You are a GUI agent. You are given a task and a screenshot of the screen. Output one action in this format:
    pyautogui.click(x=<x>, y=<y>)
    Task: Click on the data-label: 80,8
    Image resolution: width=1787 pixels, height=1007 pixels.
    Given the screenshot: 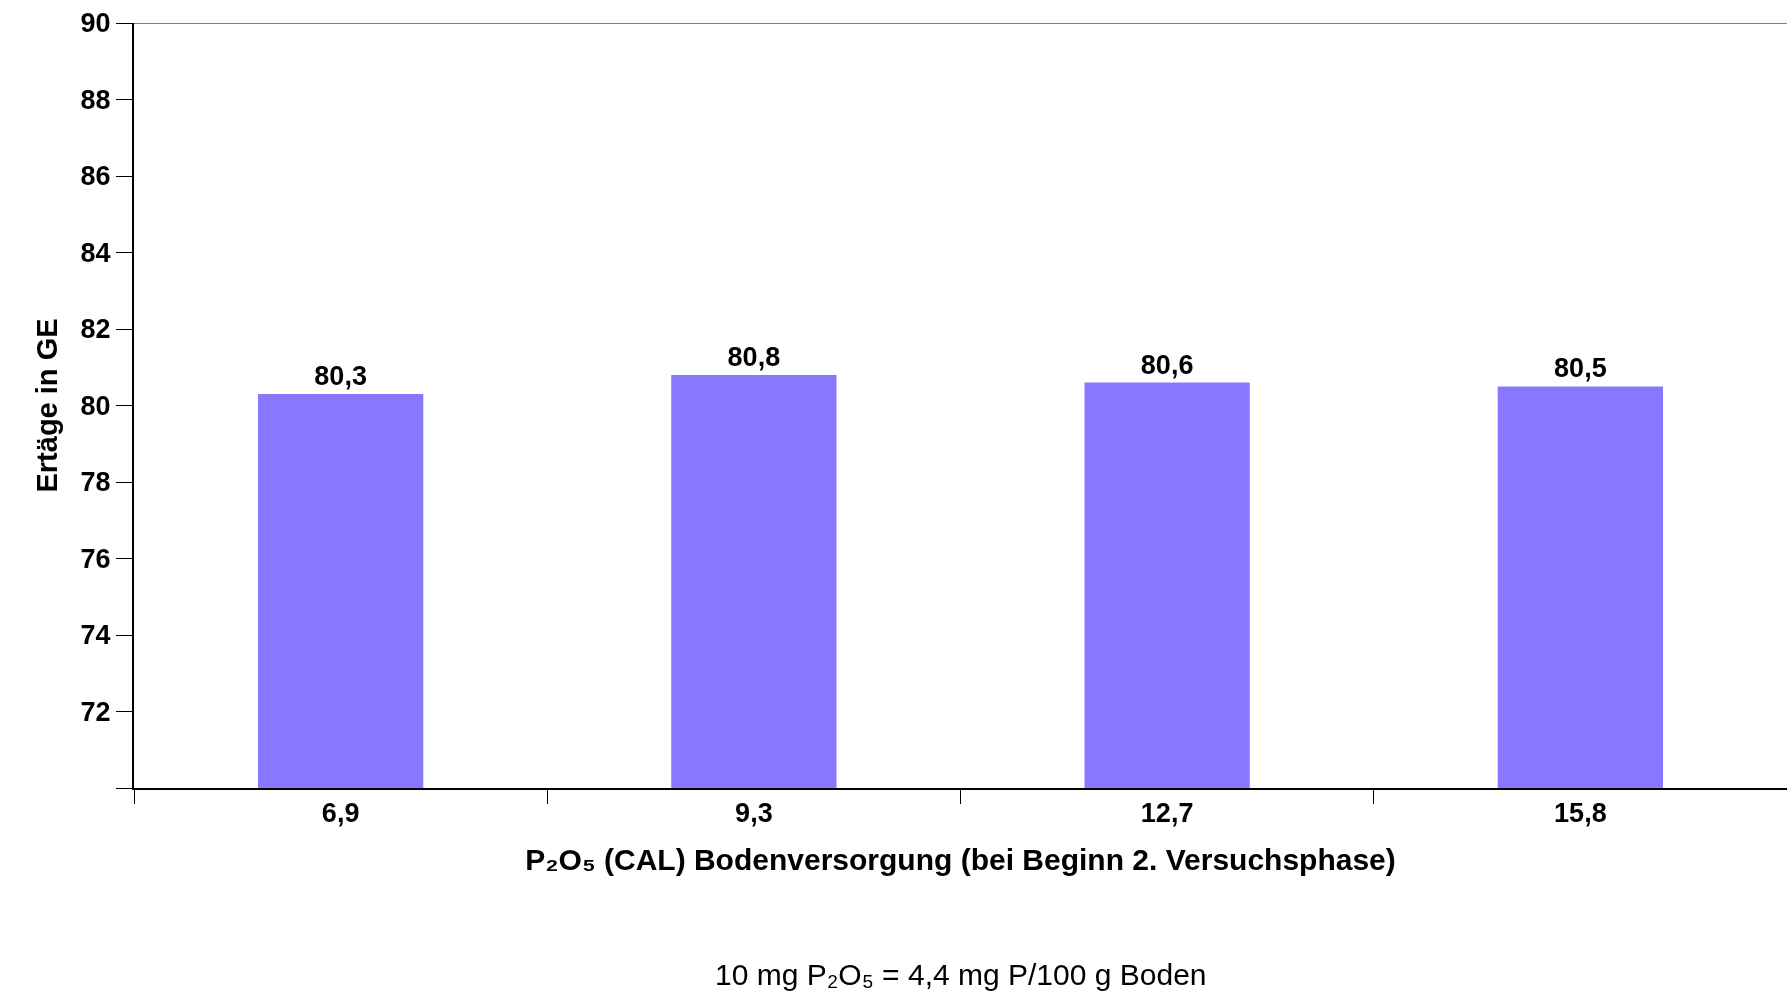 What is the action you would take?
    pyautogui.click(x=754, y=356)
    